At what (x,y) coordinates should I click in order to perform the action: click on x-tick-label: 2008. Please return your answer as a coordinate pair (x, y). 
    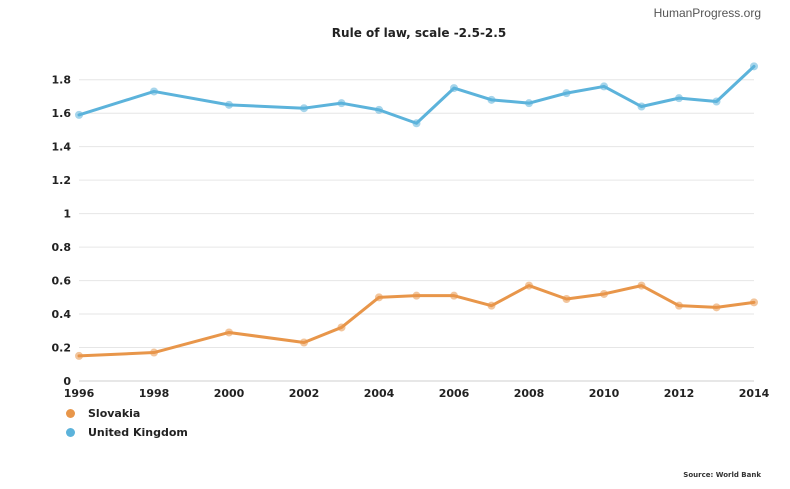
    Looking at the image, I should click on (529, 393).